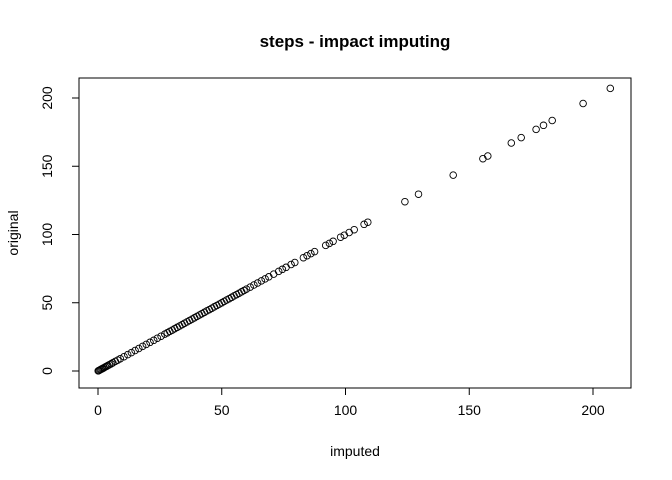 This screenshot has width=672, height=480. What do you see at coordinates (47, 303) in the screenshot?
I see `y-tick-label: 50` at bounding box center [47, 303].